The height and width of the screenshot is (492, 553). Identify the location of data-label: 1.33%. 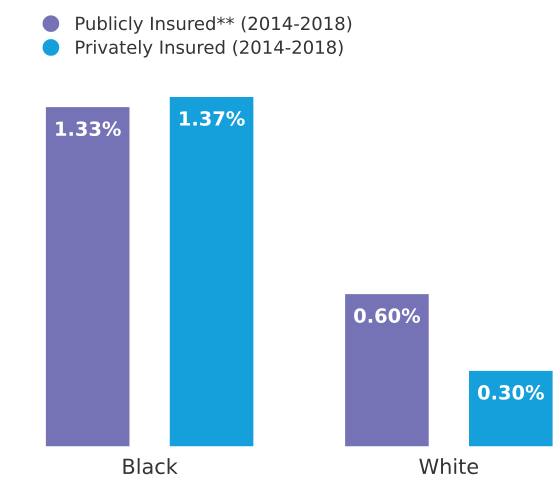
(88, 128).